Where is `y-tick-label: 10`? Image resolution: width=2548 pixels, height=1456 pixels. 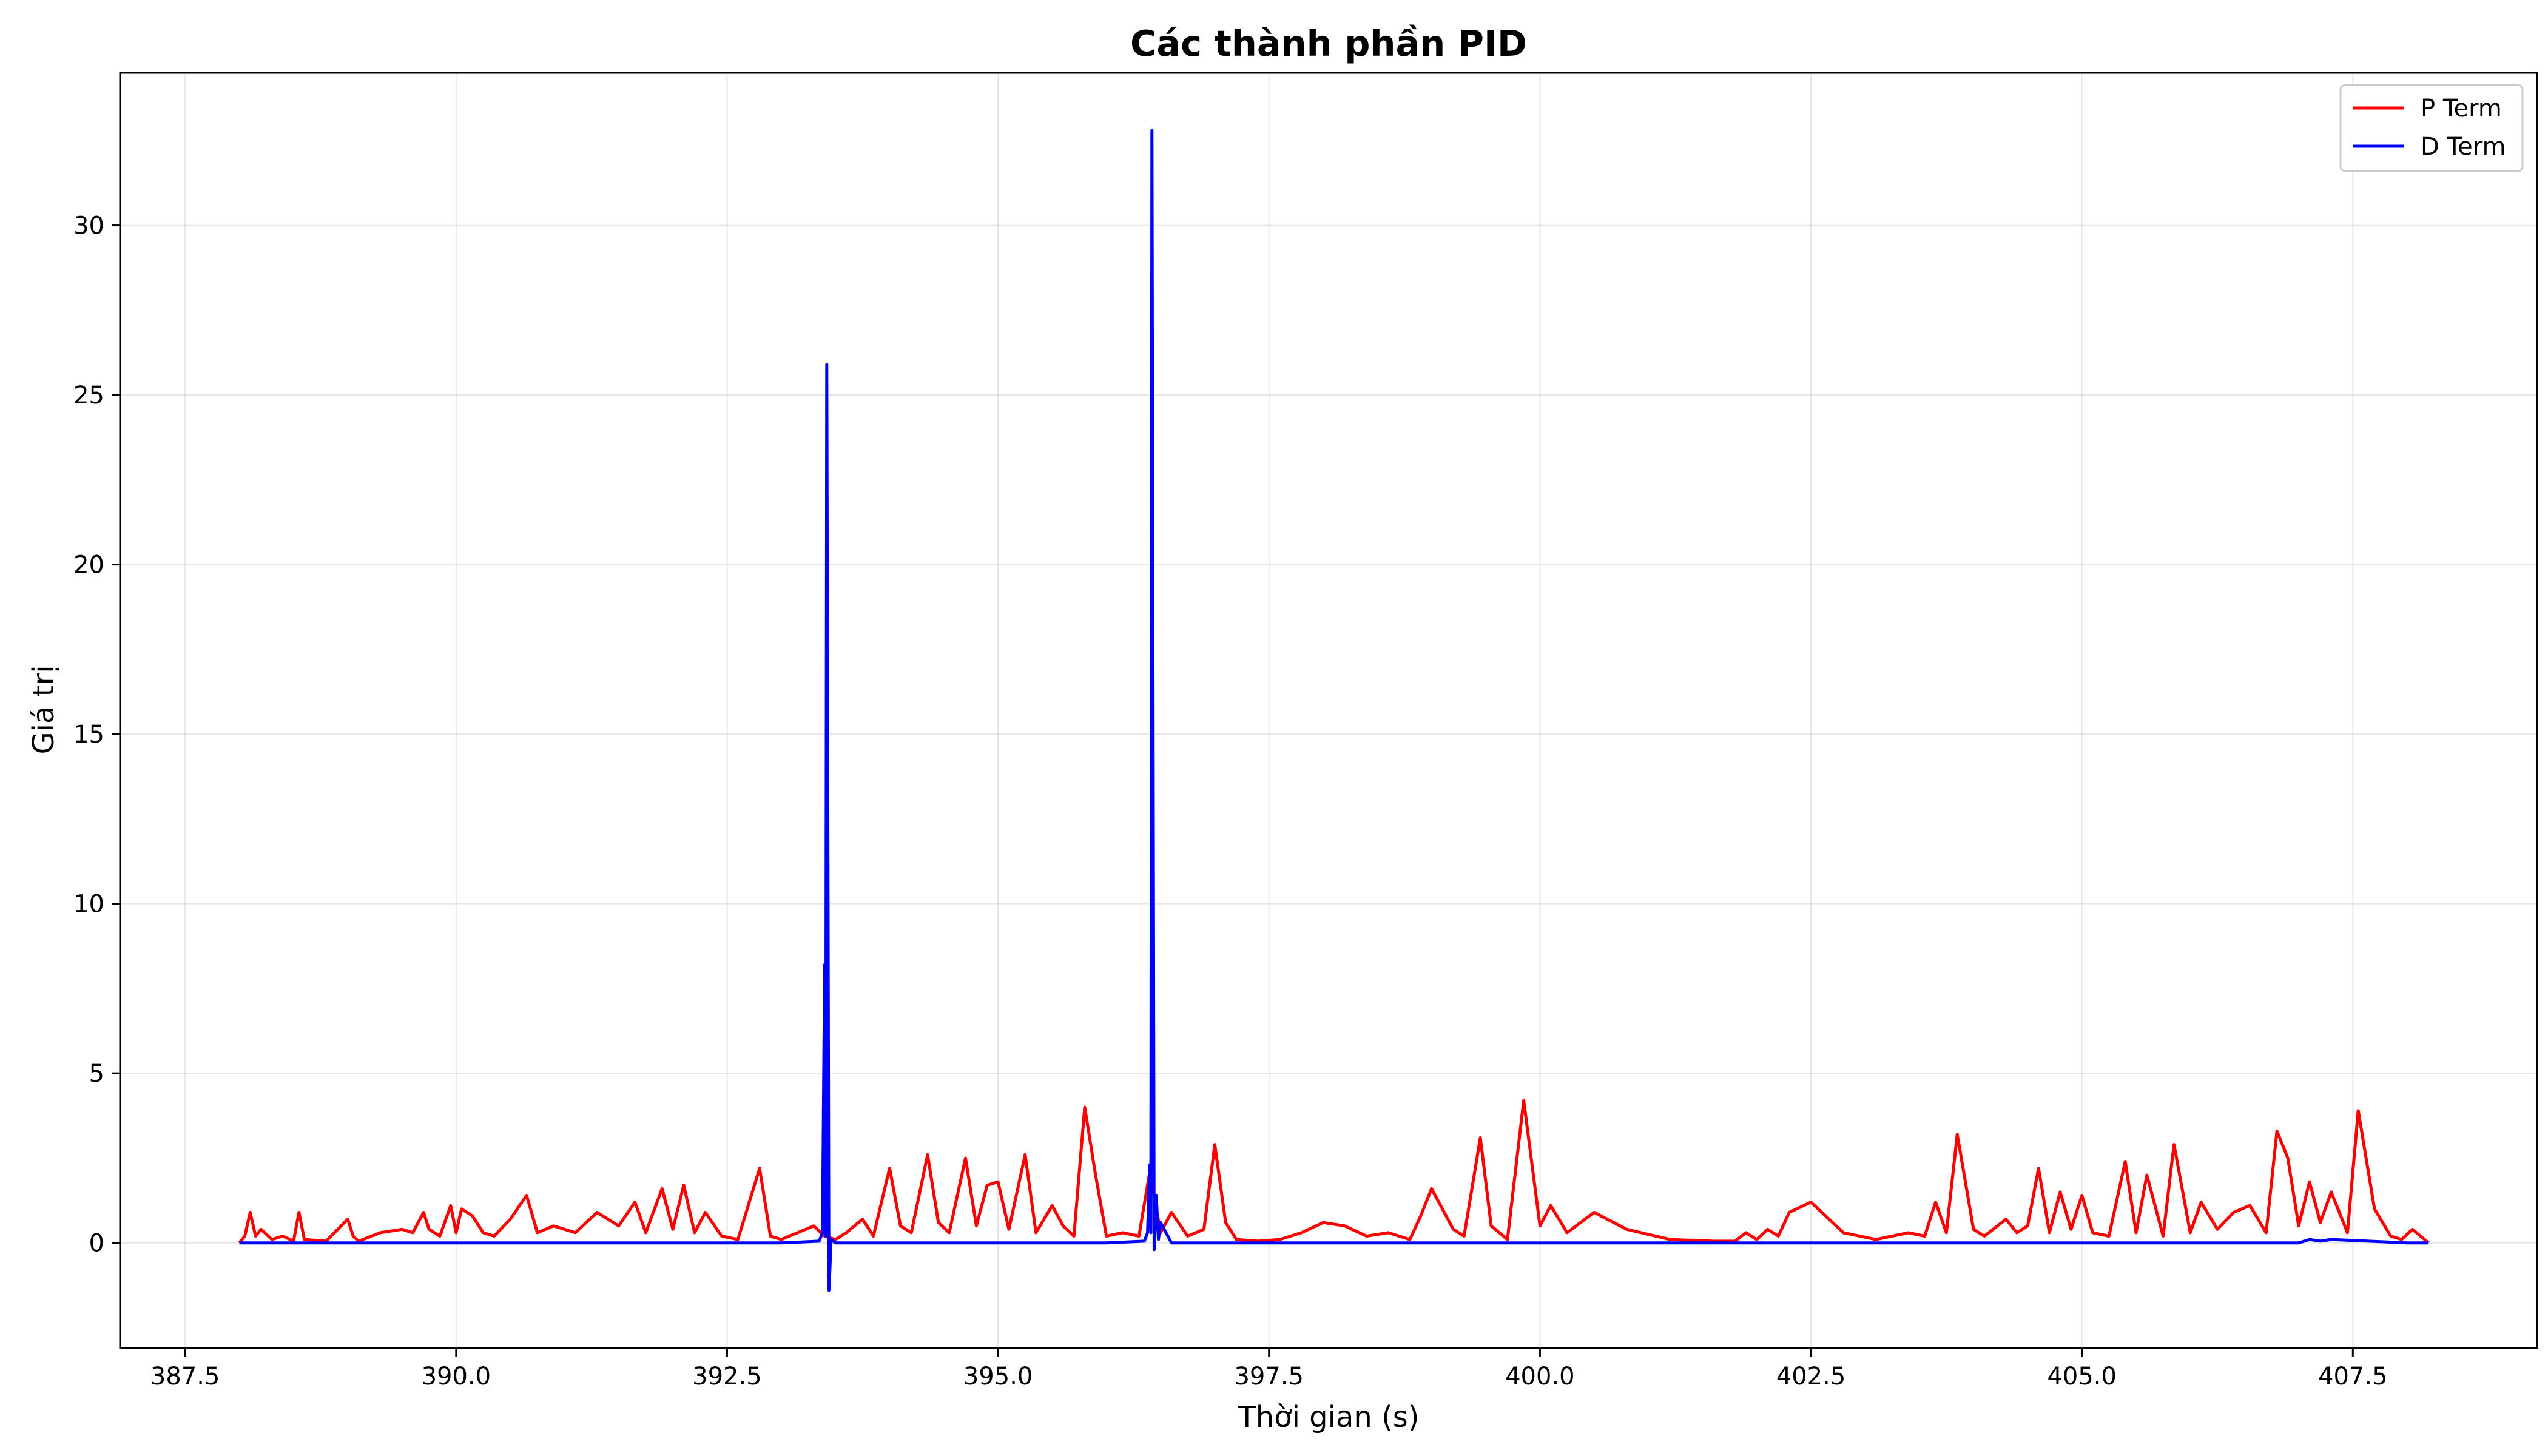 y-tick-label: 10 is located at coordinates (88, 904).